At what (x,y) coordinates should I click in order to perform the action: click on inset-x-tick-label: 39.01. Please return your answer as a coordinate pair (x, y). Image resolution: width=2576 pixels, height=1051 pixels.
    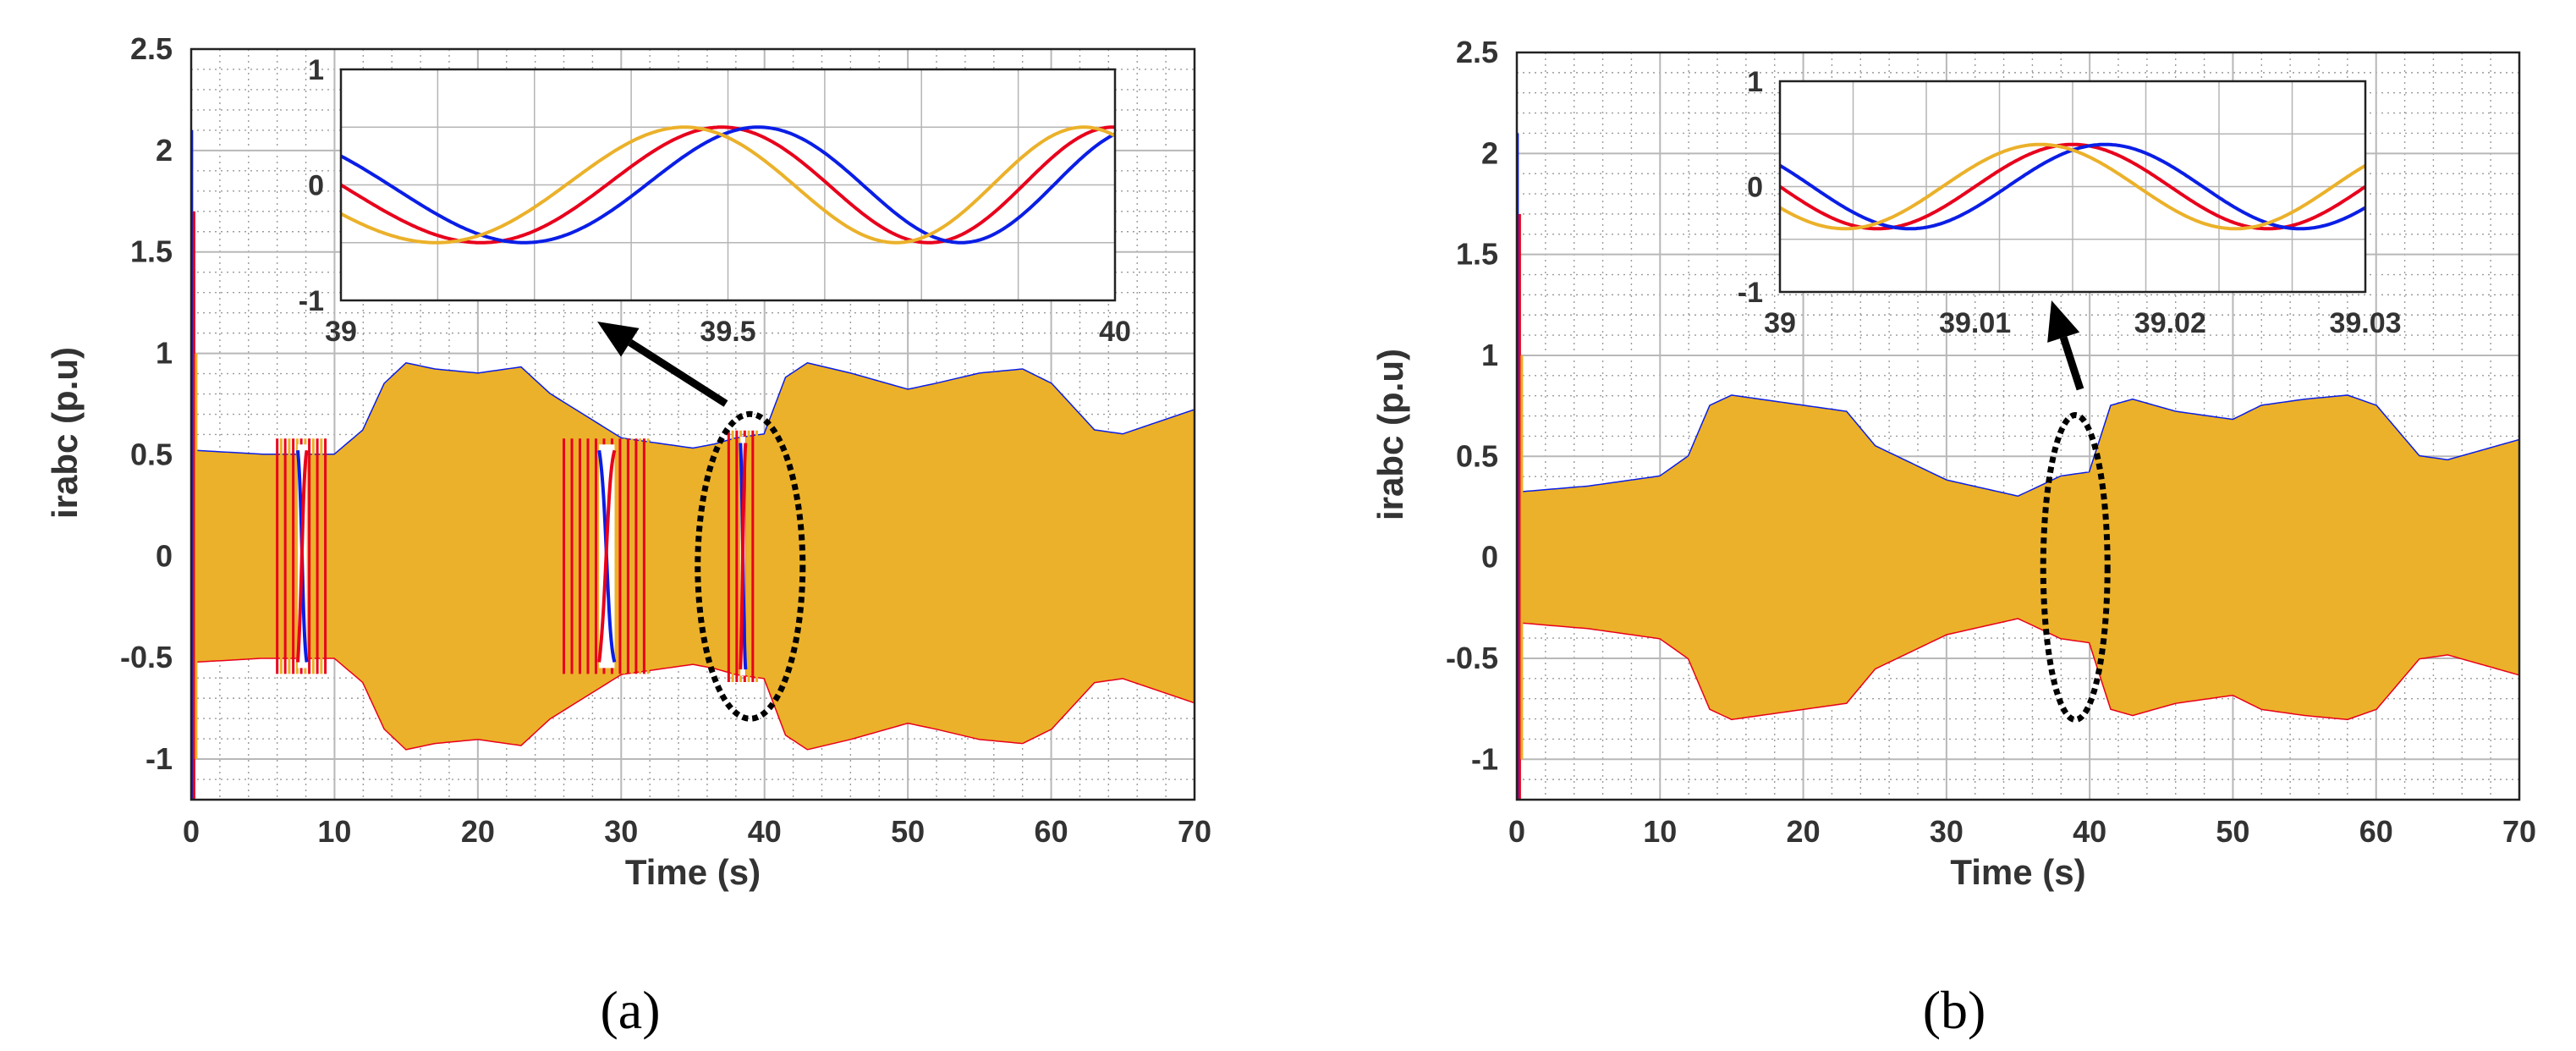
    Looking at the image, I should click on (1975, 323).